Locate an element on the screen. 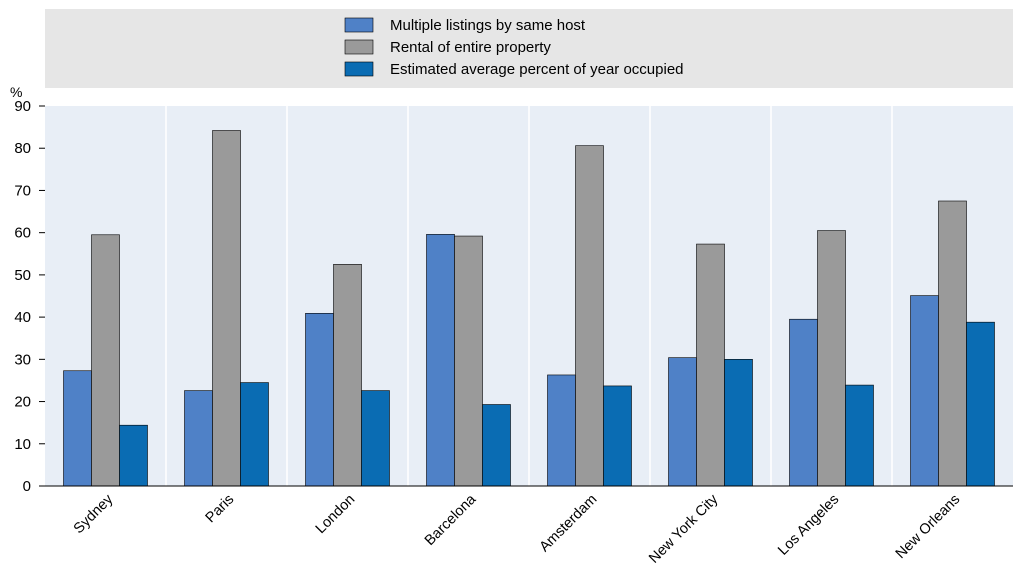  legend-label: Multiple listings by same host is located at coordinates (488, 25).